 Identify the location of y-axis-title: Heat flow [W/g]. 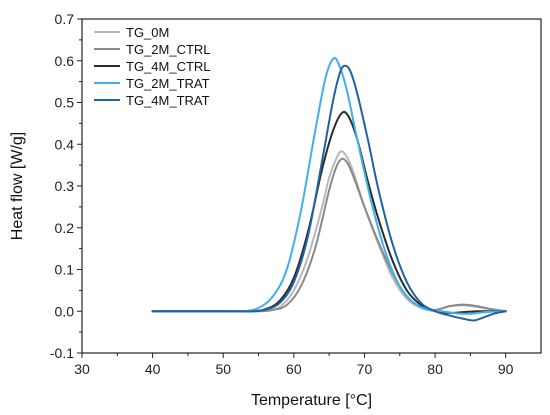
(17, 186).